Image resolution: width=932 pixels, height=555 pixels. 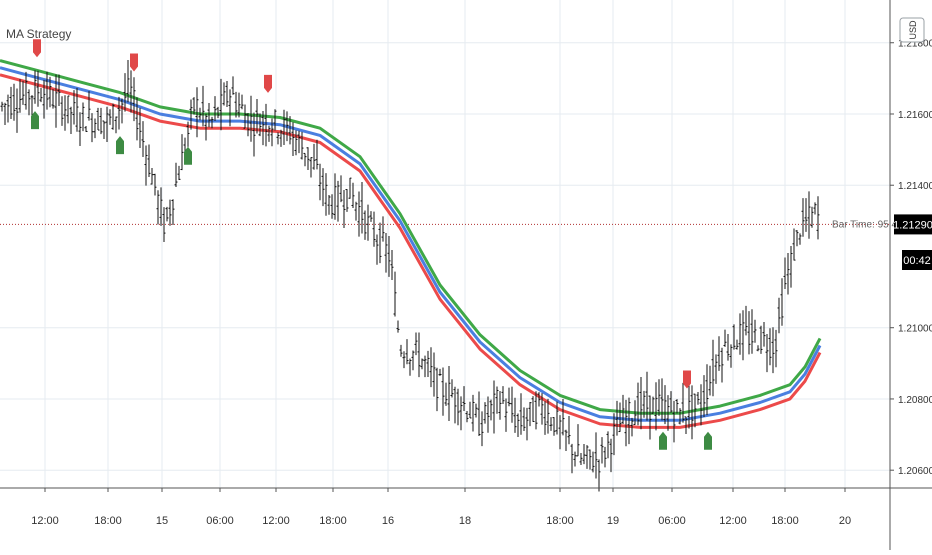 What do you see at coordinates (917, 261) in the screenshot?
I see `countdown-label: 00:42` at bounding box center [917, 261].